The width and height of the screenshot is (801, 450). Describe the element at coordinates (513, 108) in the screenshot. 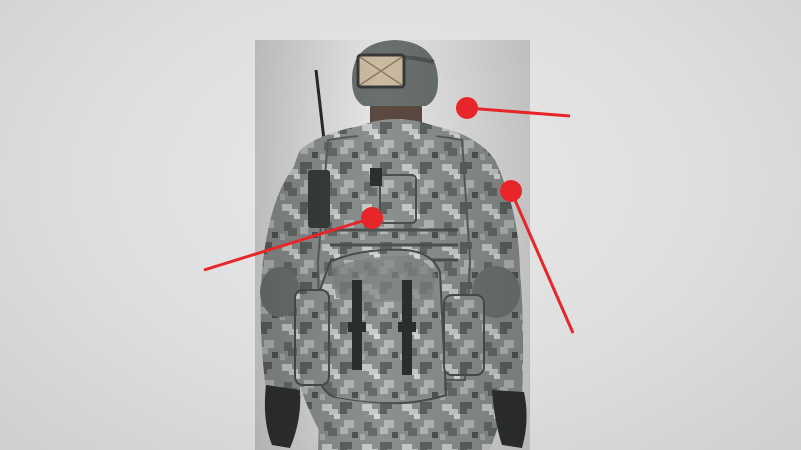

I see `callout-neck` at that location.